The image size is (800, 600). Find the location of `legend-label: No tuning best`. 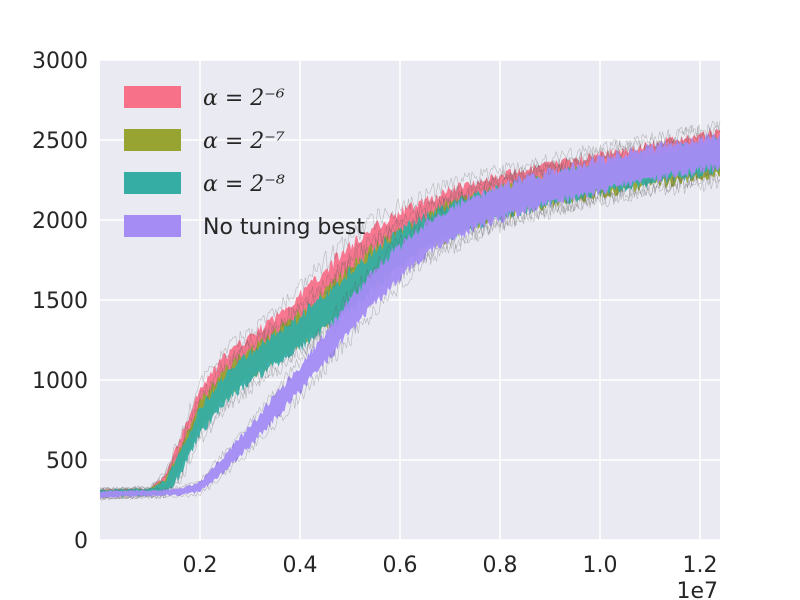

legend-label: No tuning best is located at coordinates (284, 227).